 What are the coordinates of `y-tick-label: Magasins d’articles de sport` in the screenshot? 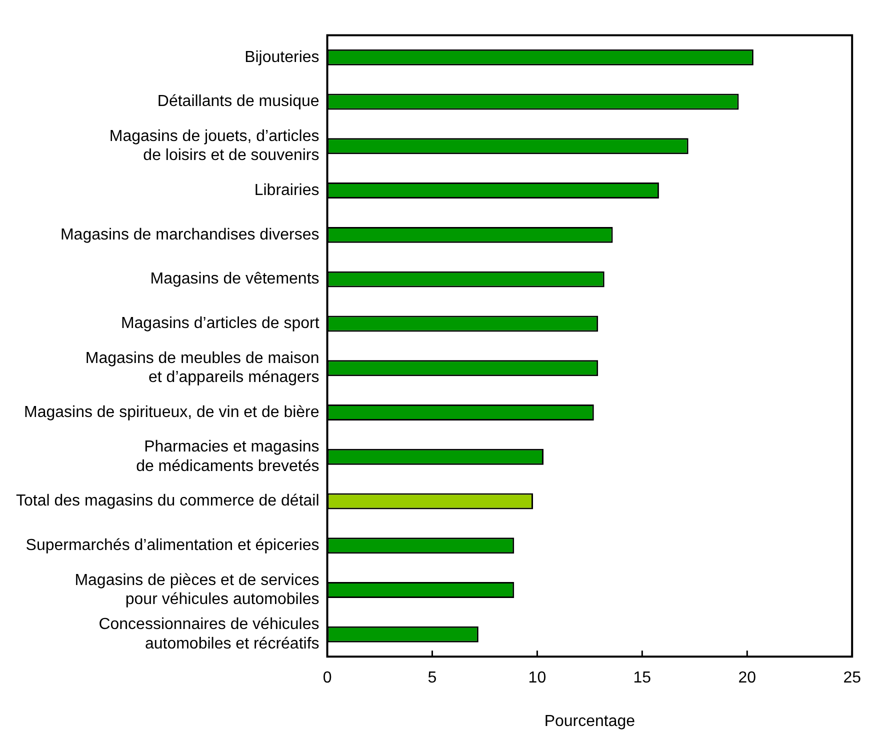 It's located at (220, 323).